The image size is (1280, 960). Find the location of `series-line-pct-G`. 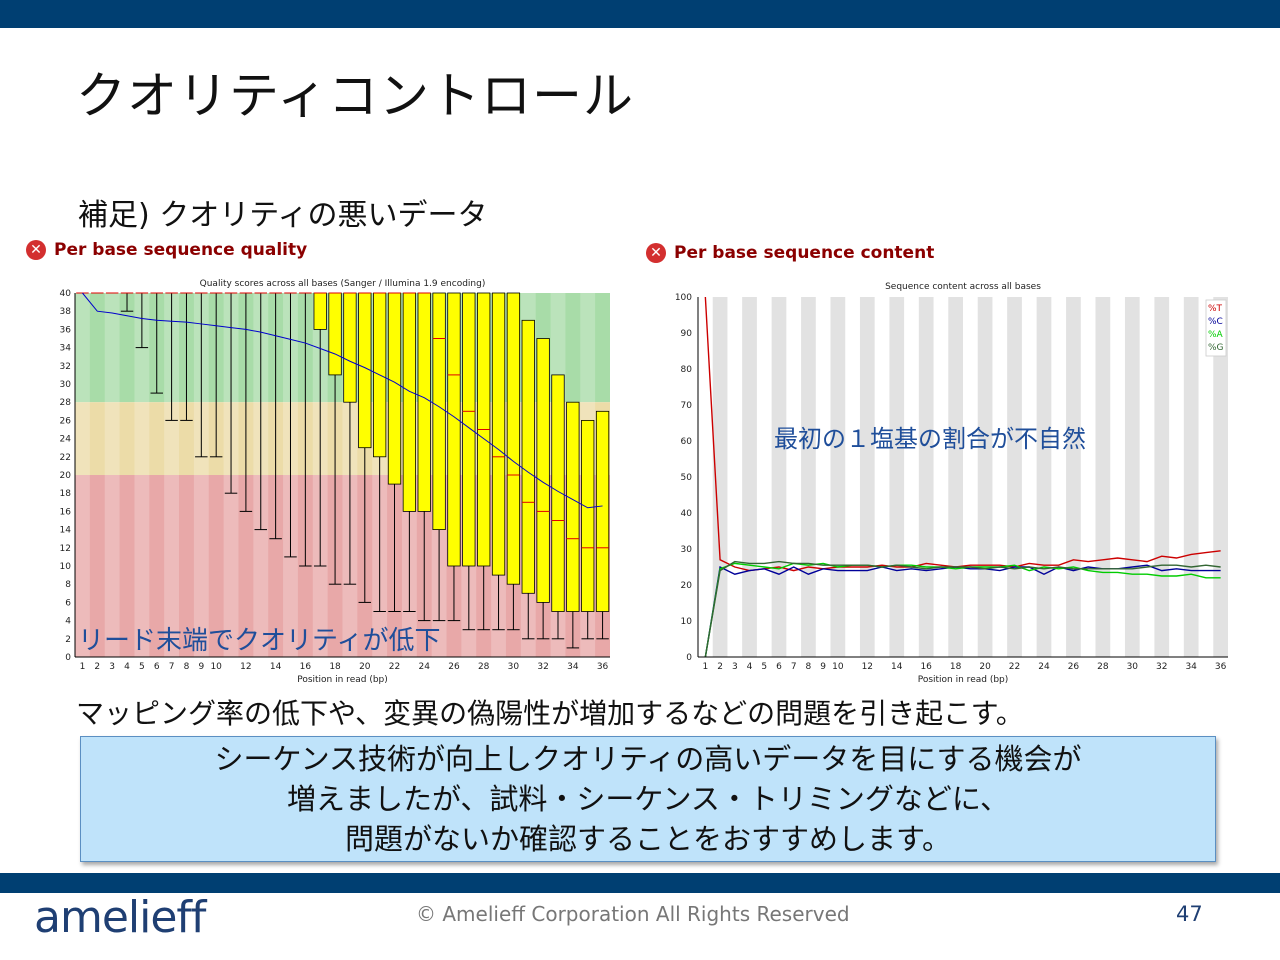

series-line-pct-G is located at coordinates (962, 609).